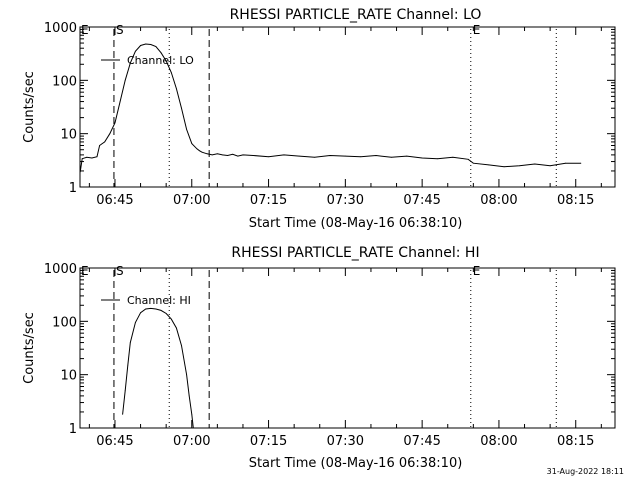  What do you see at coordinates (356, 15) in the screenshot?
I see `chart-title: RHESSI PARTICLE_RATE Channel: LO` at bounding box center [356, 15].